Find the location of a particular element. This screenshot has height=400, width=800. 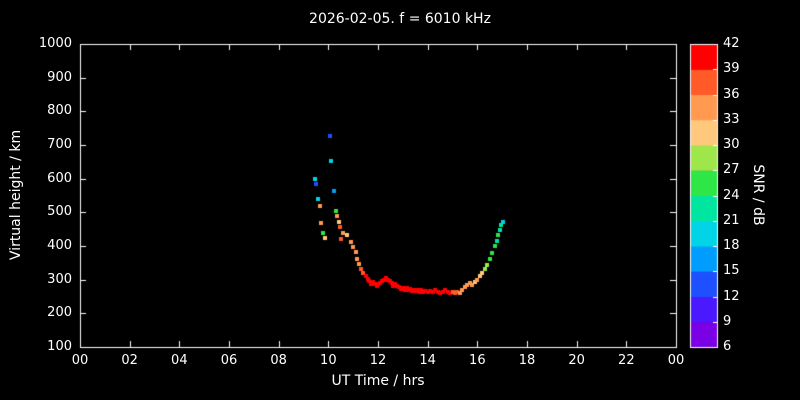

x-tick-label: 06 is located at coordinates (229, 360).